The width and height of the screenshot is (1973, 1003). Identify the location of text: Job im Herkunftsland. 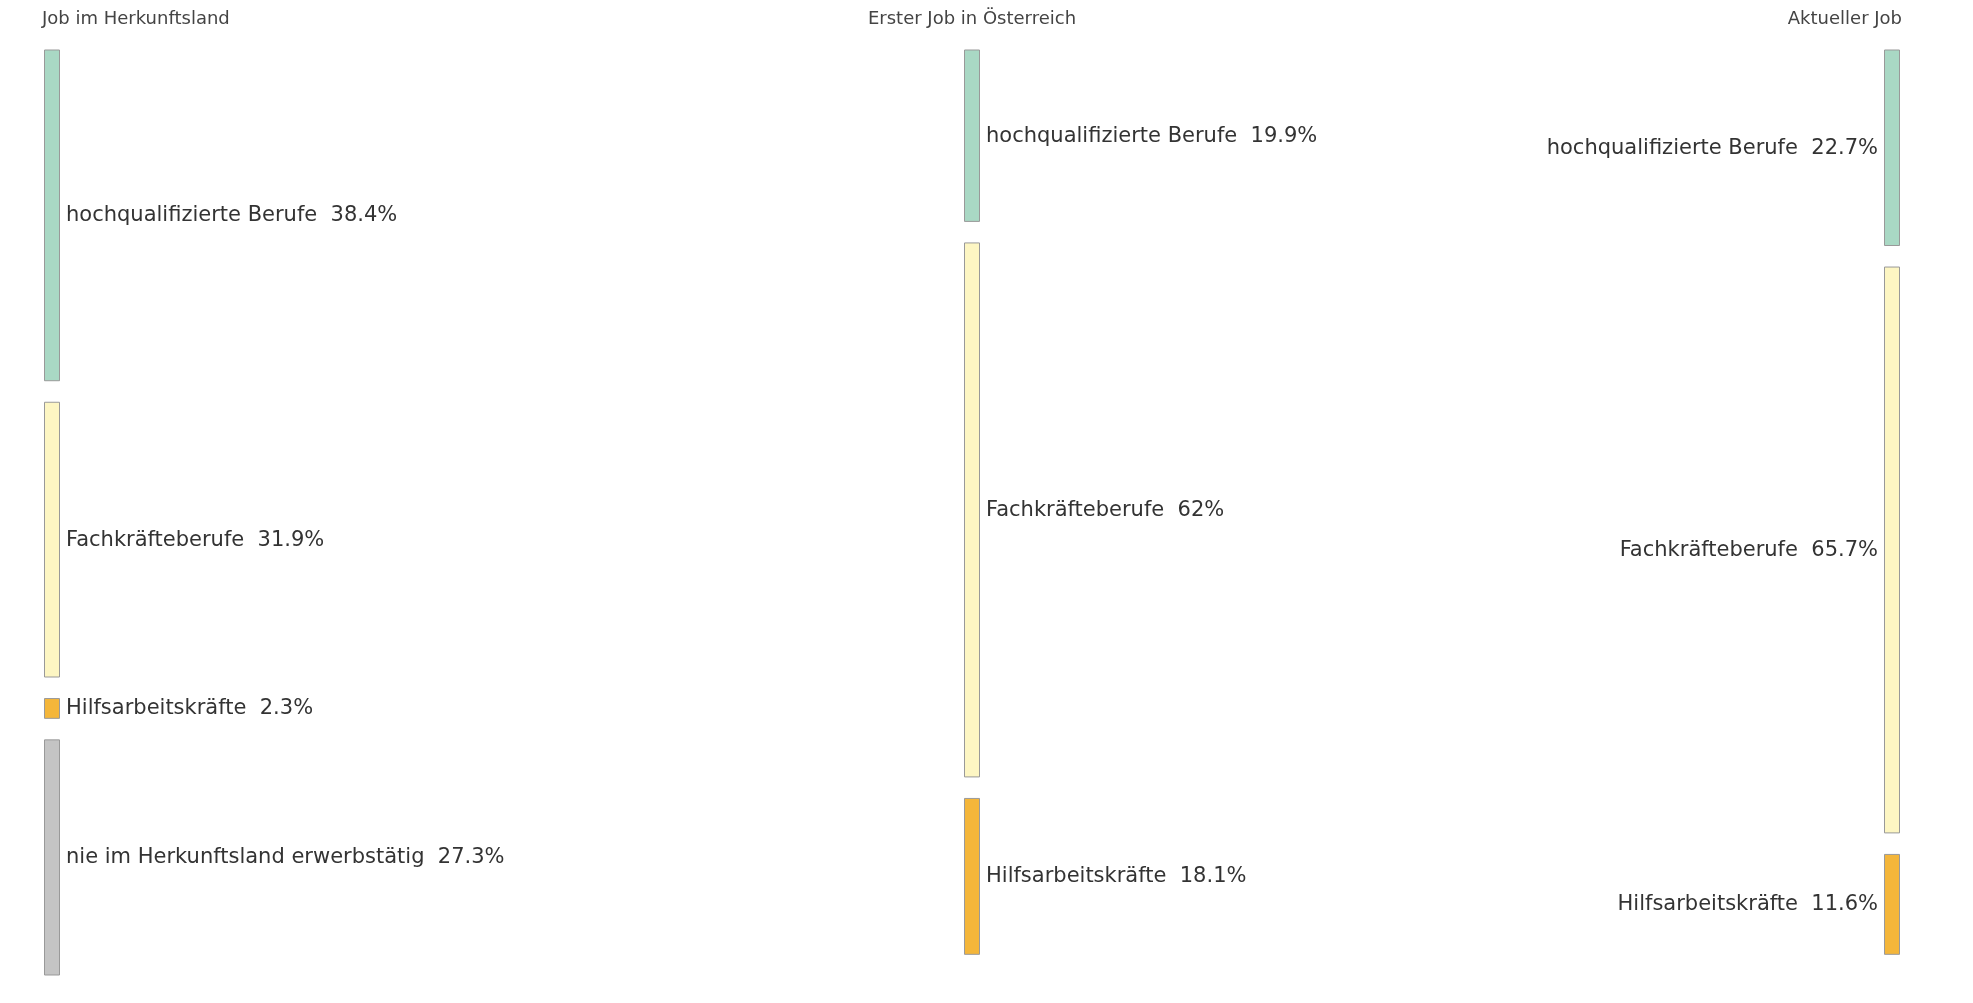
(135, 17).